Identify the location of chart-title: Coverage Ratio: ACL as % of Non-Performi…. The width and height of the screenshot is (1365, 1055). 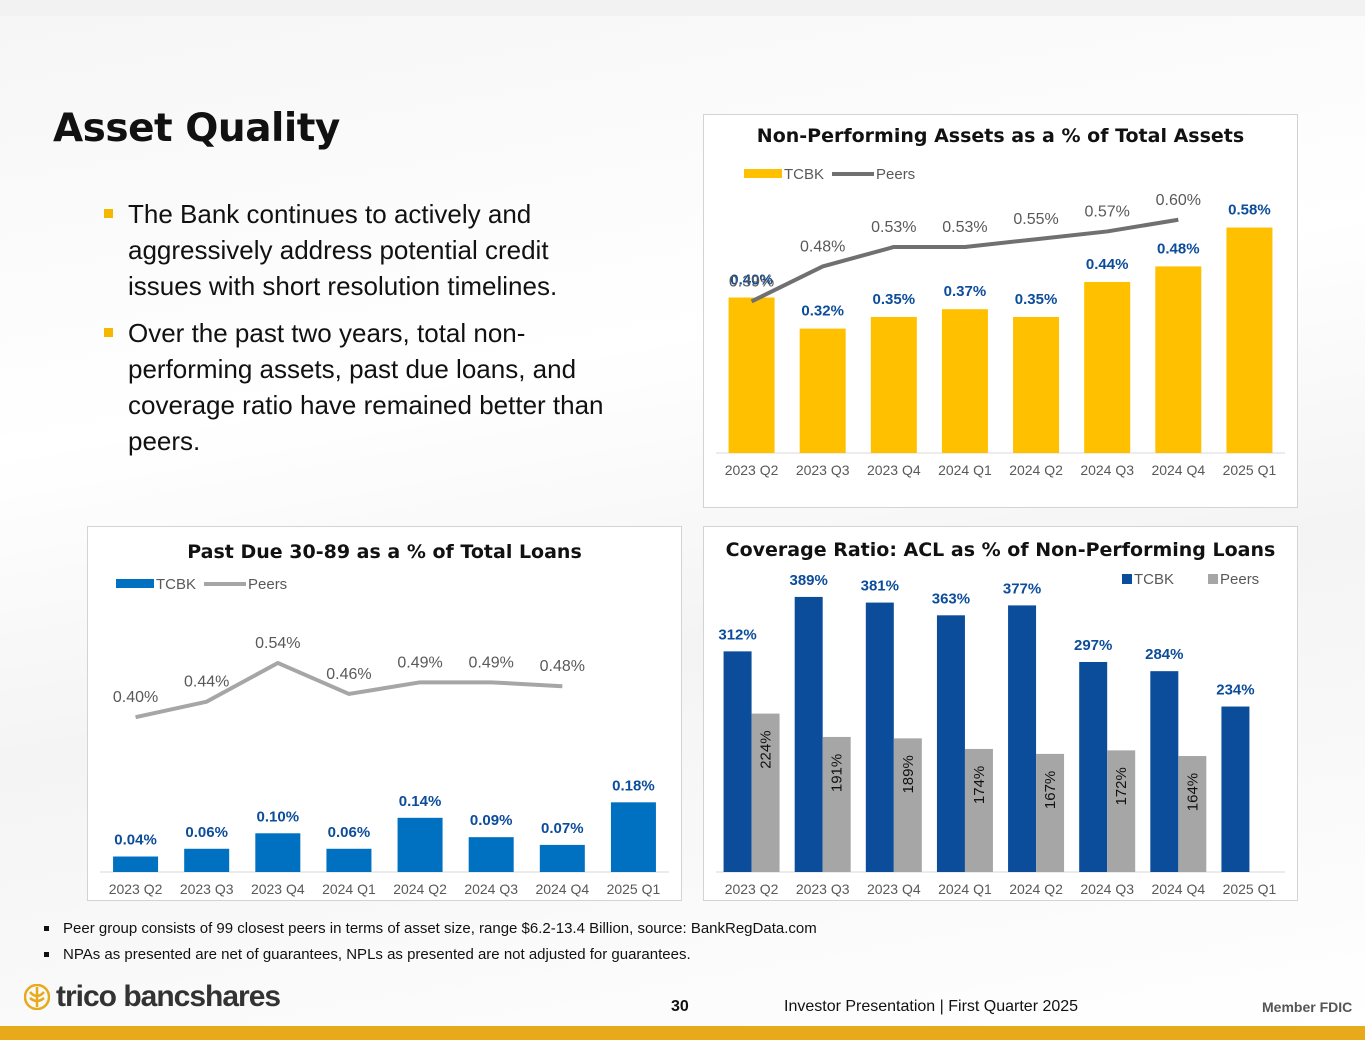
(1001, 550).